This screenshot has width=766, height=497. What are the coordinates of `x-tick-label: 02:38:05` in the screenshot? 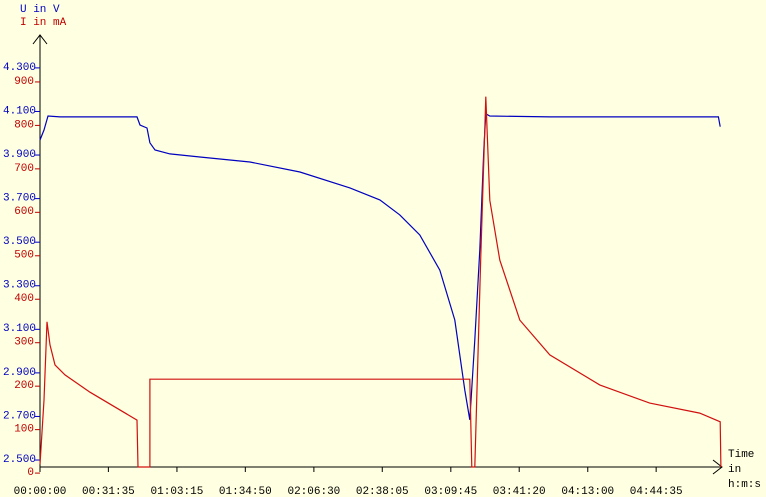 It's located at (382, 491).